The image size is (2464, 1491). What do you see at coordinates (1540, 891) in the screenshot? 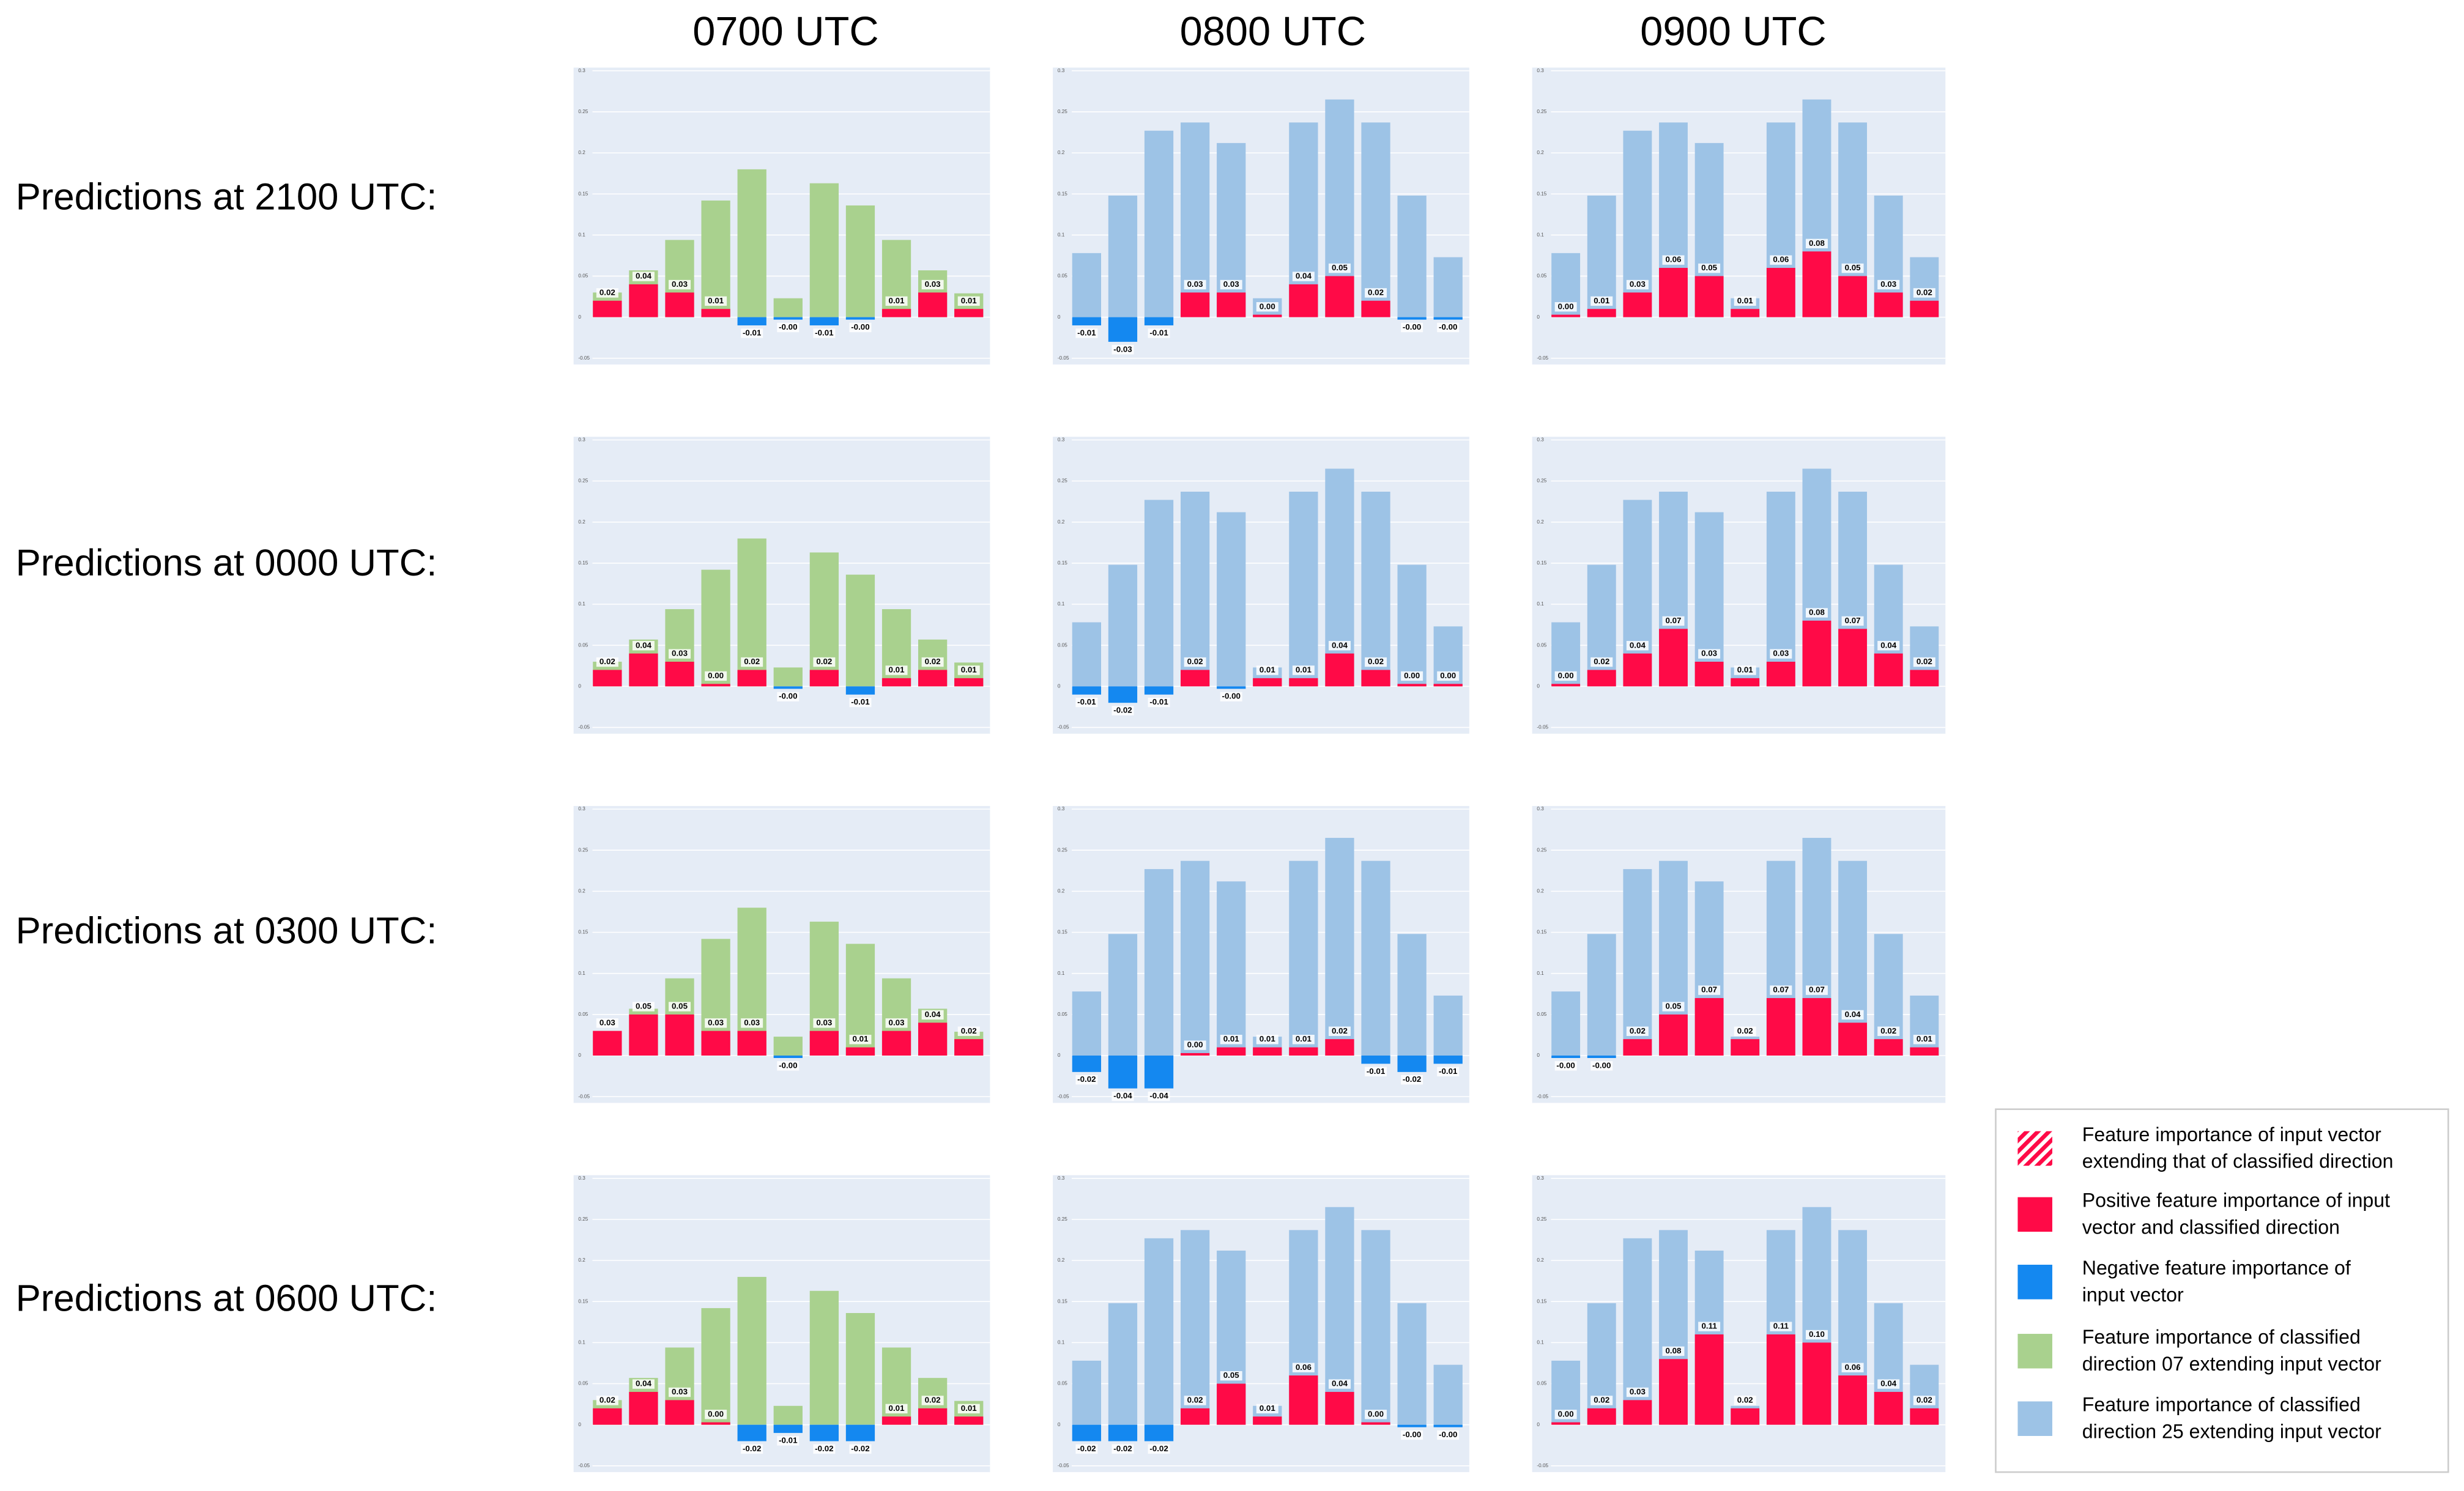
I see `y-tick-label: 0.2` at bounding box center [1540, 891].